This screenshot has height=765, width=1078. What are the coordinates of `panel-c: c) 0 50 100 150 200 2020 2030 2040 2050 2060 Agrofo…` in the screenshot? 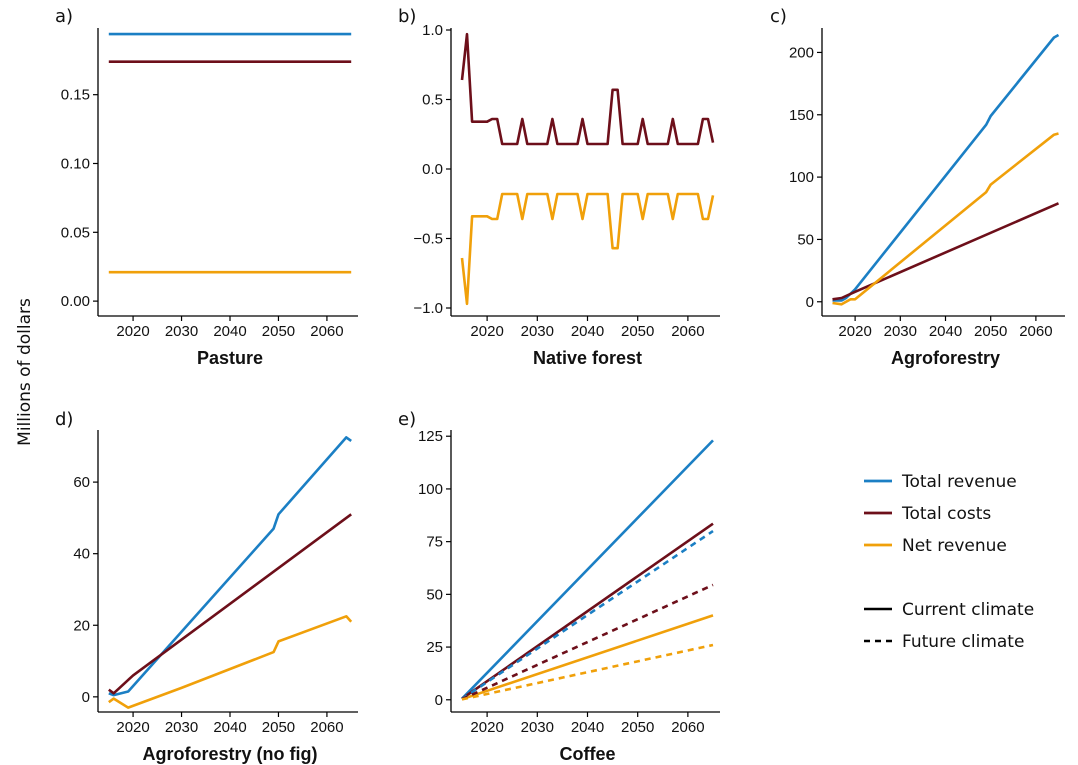 It's located at (917, 187).